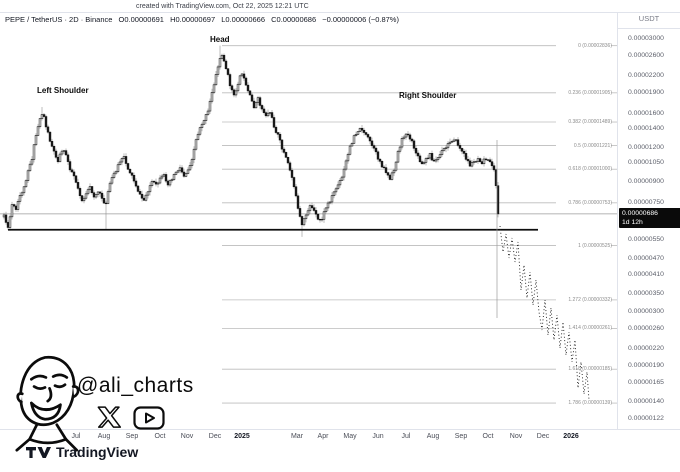 The height and width of the screenshot is (472, 680). Describe the element at coordinates (646, 113) in the screenshot. I see `price-tick: 0.00001600` at that location.